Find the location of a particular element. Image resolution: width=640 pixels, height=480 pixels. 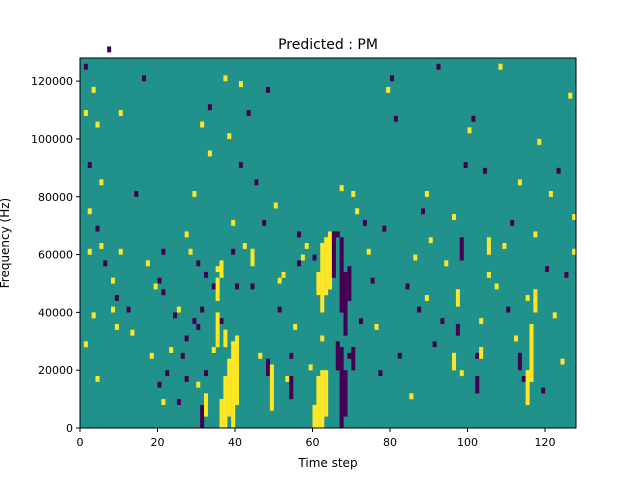

x-tick-label: 20 is located at coordinates (158, 442).